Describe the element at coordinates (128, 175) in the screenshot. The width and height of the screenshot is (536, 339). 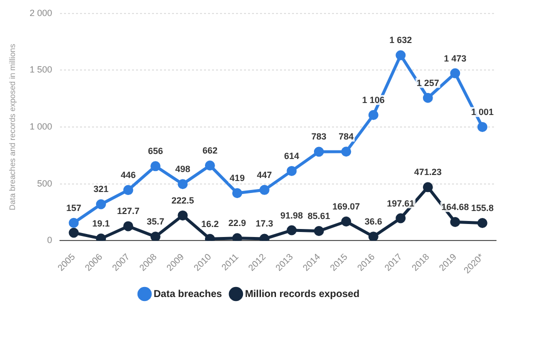
I see `data-label: 446` at that location.